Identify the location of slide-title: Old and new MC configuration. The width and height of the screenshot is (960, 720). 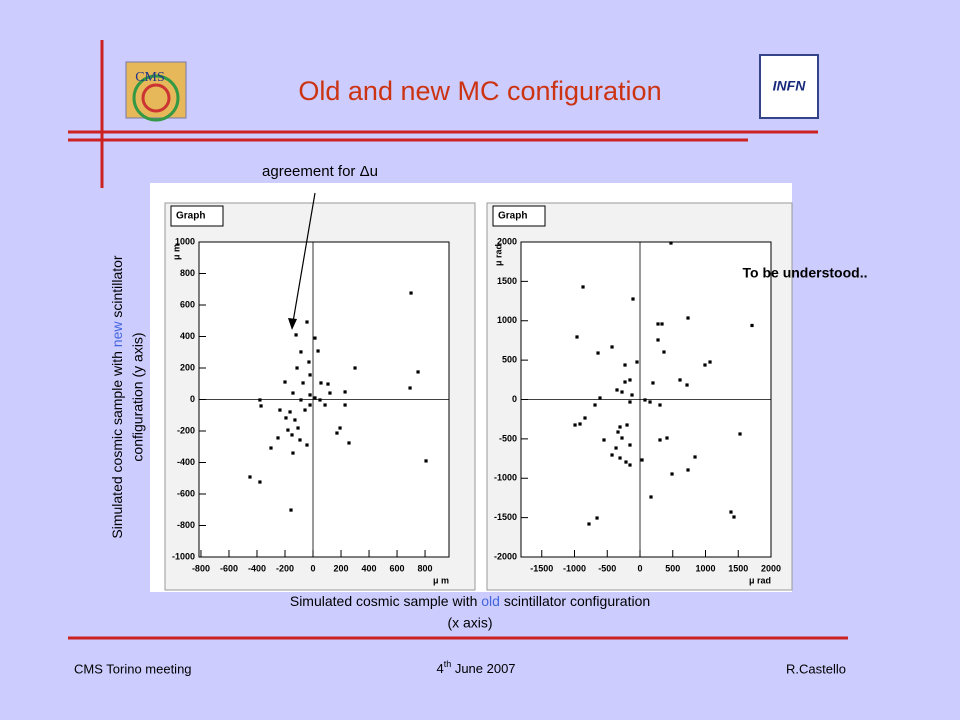
(479, 91).